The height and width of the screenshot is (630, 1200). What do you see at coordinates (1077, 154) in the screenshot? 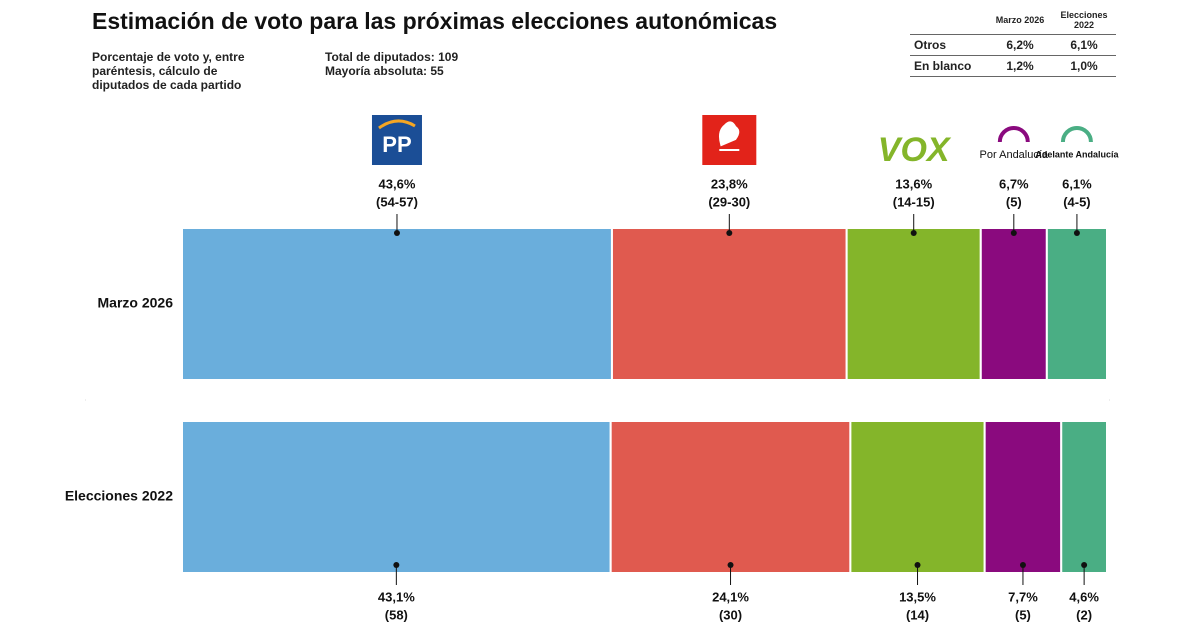
I see `legend-label: Adelante Andalucía` at bounding box center [1077, 154].